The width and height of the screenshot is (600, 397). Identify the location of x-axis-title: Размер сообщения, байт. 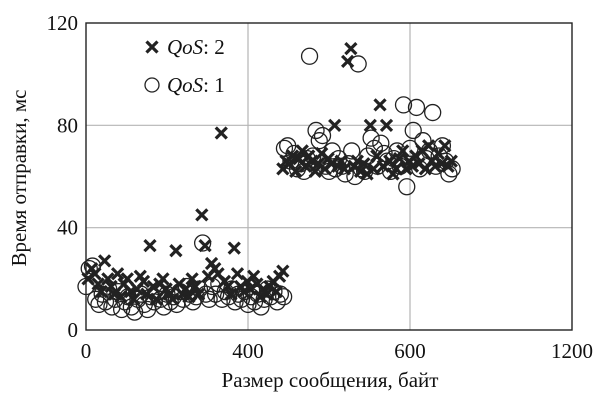
(330, 380).